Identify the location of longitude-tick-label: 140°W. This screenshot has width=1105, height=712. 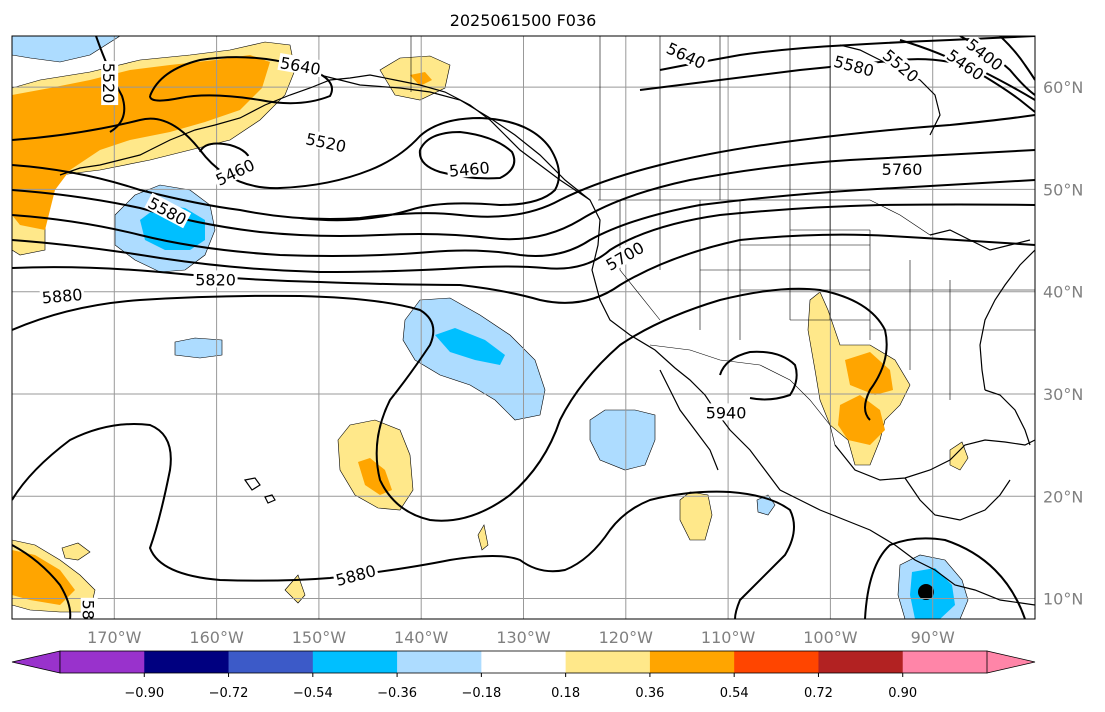
(421, 637).